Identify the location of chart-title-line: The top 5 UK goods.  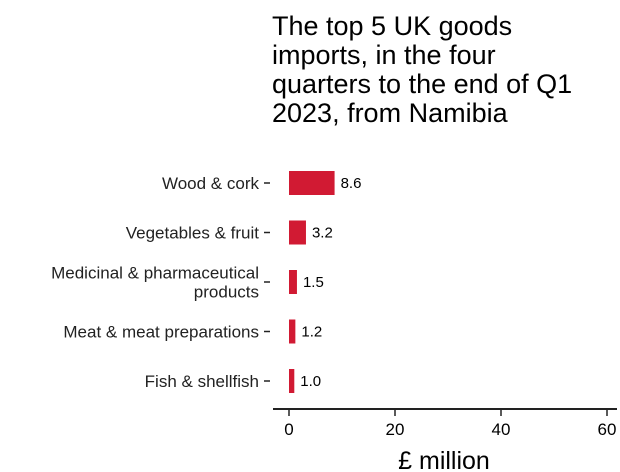
(392, 26).